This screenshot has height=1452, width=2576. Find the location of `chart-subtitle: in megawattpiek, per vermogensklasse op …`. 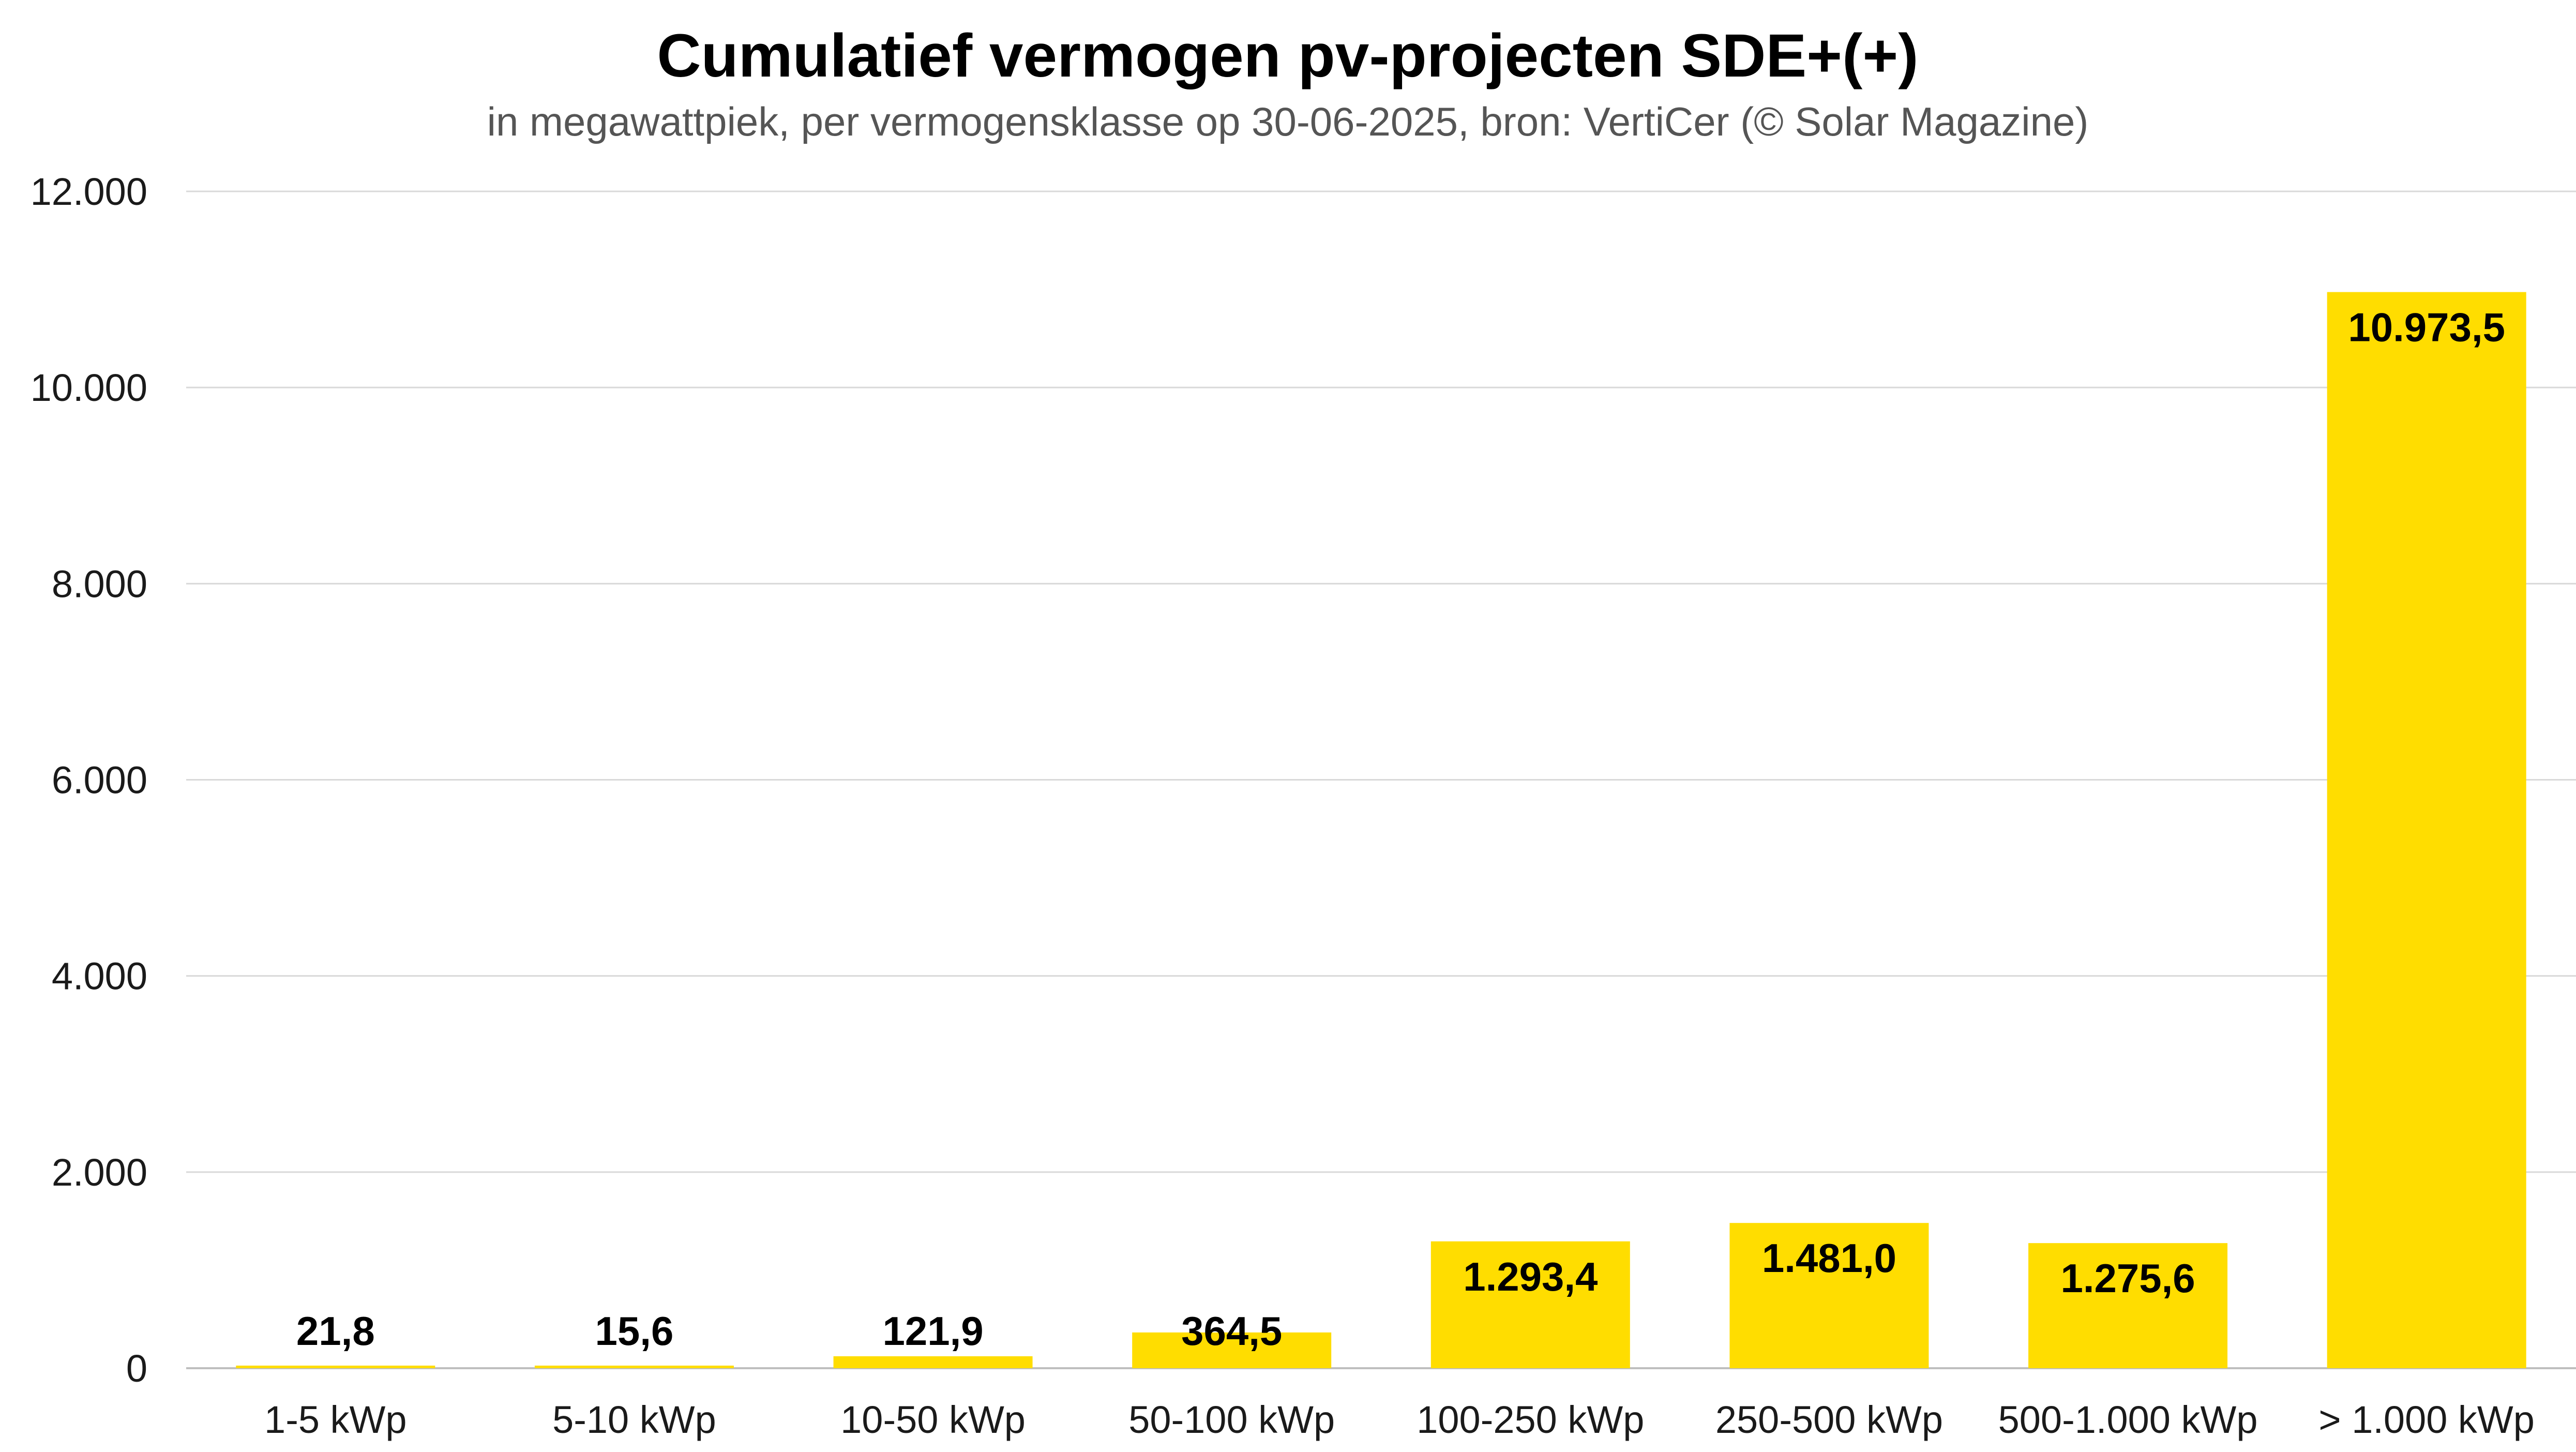

chart-subtitle: in megawattpiek, per vermogensklasse op … is located at coordinates (1288, 121).